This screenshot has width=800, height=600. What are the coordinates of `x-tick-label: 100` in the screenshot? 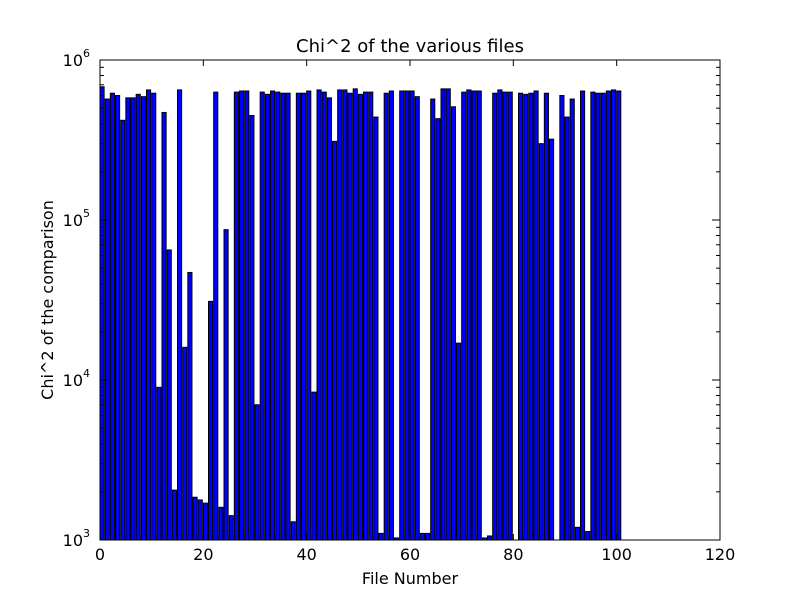 It's located at (616, 554).